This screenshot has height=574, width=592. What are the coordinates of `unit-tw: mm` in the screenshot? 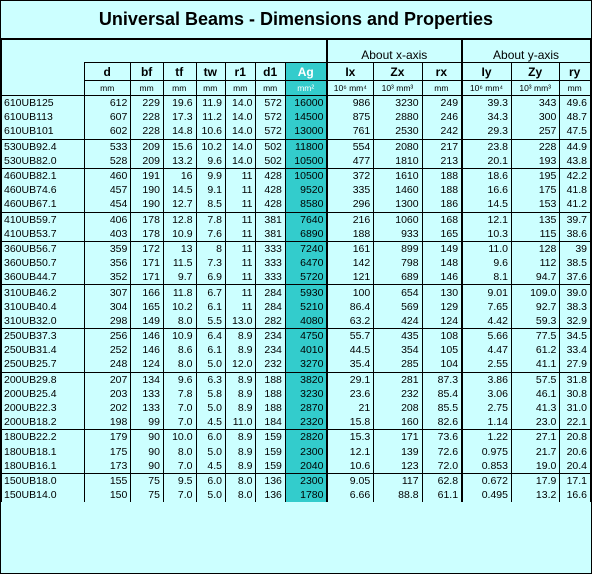 It's located at (210, 88).